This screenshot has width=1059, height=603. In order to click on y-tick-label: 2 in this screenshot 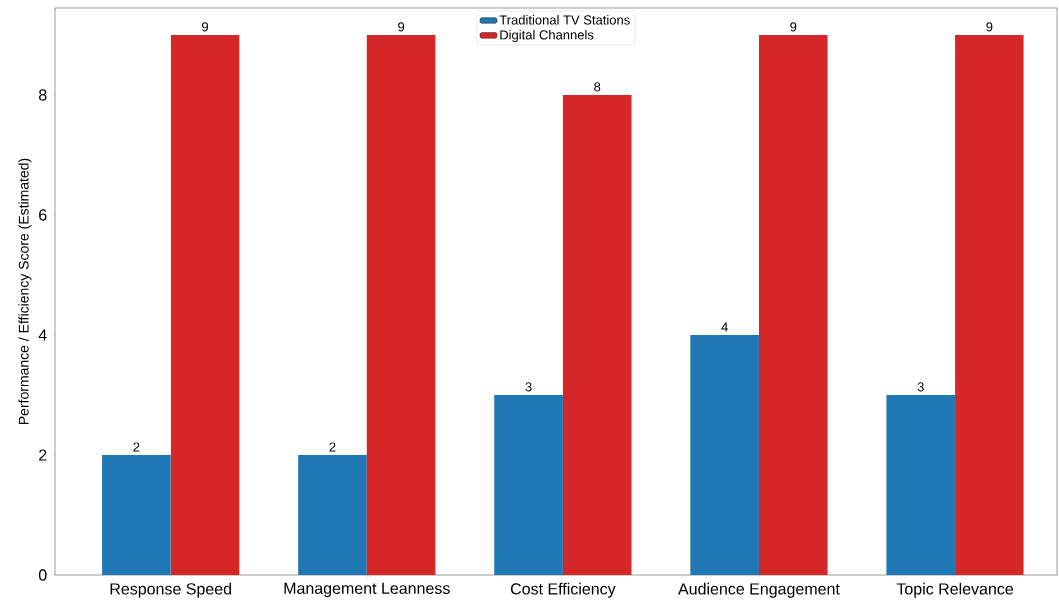, I will do `click(43, 455)`.